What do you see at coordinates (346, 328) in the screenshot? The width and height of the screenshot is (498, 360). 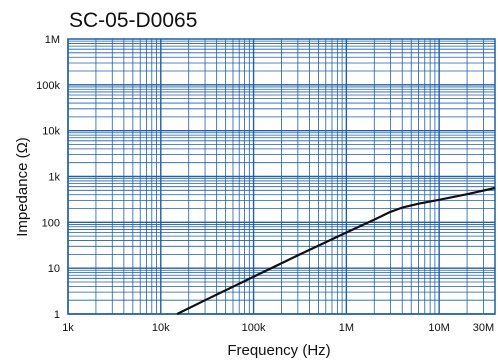 I see `x-tick-label: 1M` at bounding box center [346, 328].